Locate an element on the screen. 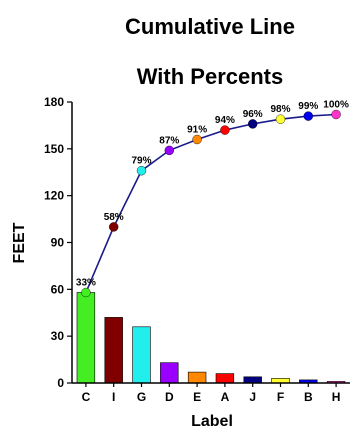 The width and height of the screenshot is (351, 434). cumulative-point-H is located at coordinates (336, 114).